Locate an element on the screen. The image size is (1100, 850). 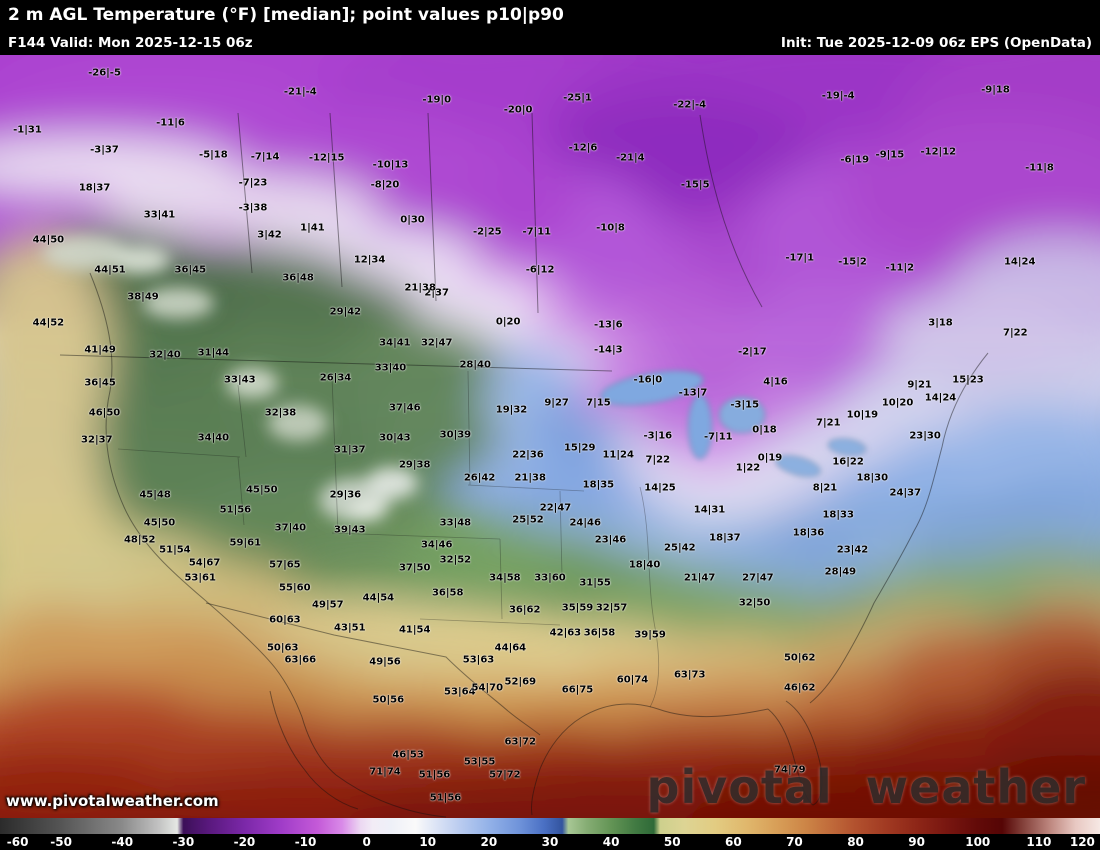
point-value: 3|42 is located at coordinates (269, 235).